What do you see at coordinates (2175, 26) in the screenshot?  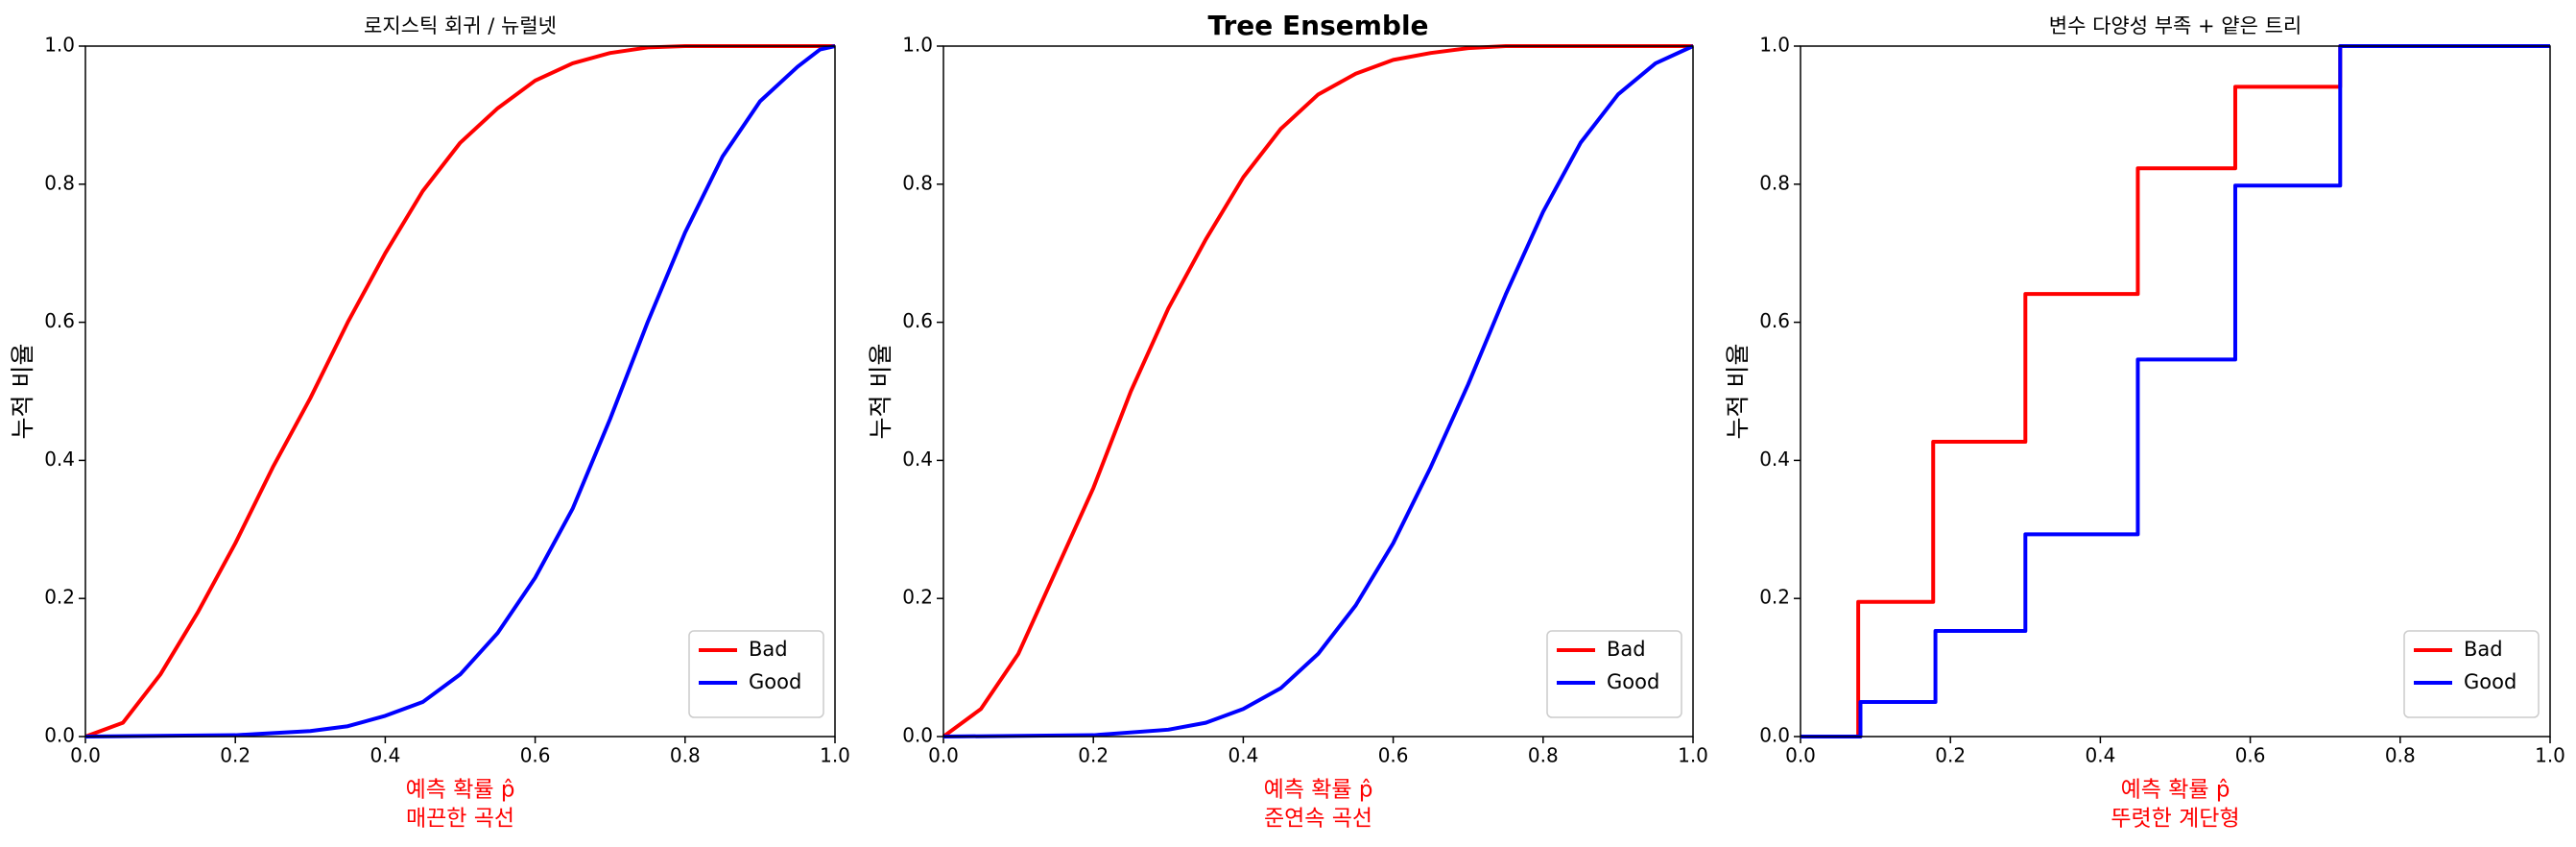 I see `chart-title: 변수 다양성 부족 + 얕은 트리` at bounding box center [2175, 26].